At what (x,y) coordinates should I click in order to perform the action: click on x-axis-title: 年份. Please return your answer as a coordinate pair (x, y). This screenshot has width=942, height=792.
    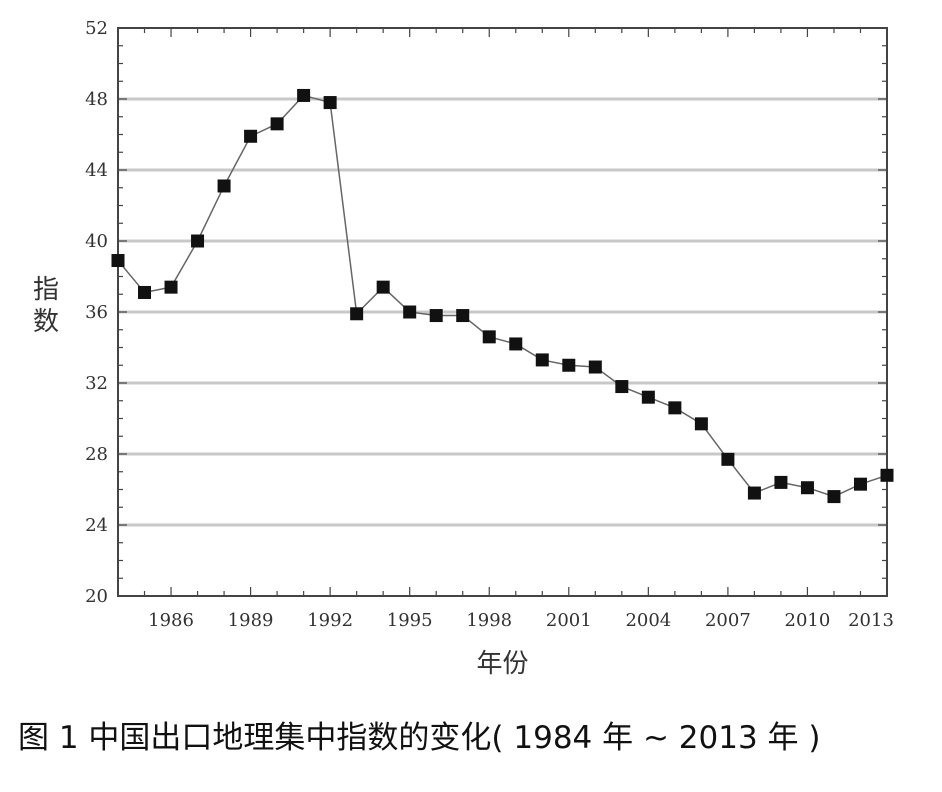
    Looking at the image, I should click on (502, 664).